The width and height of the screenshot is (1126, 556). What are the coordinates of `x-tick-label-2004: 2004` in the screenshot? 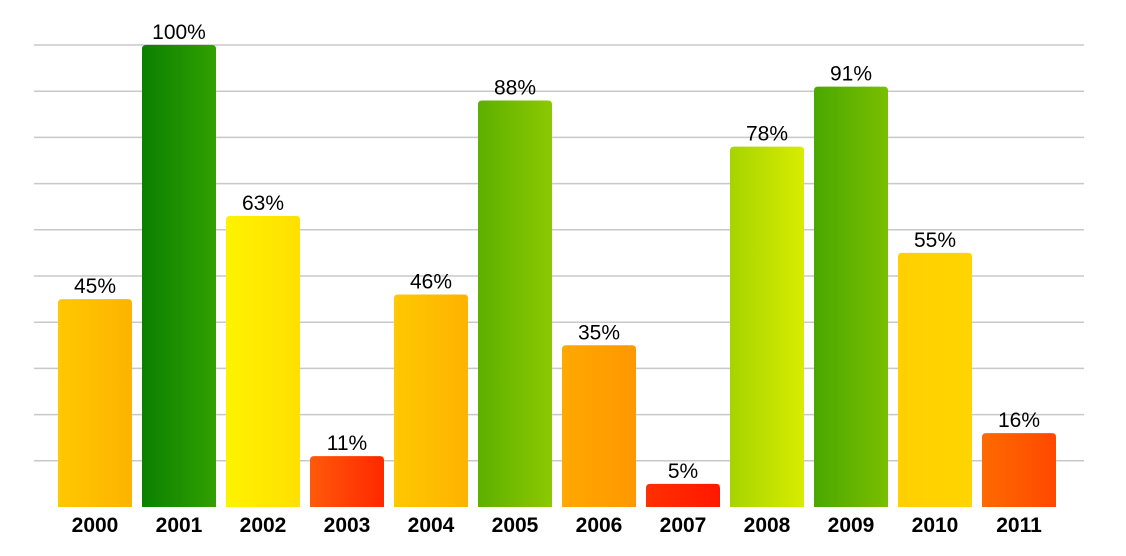 It's located at (431, 525).